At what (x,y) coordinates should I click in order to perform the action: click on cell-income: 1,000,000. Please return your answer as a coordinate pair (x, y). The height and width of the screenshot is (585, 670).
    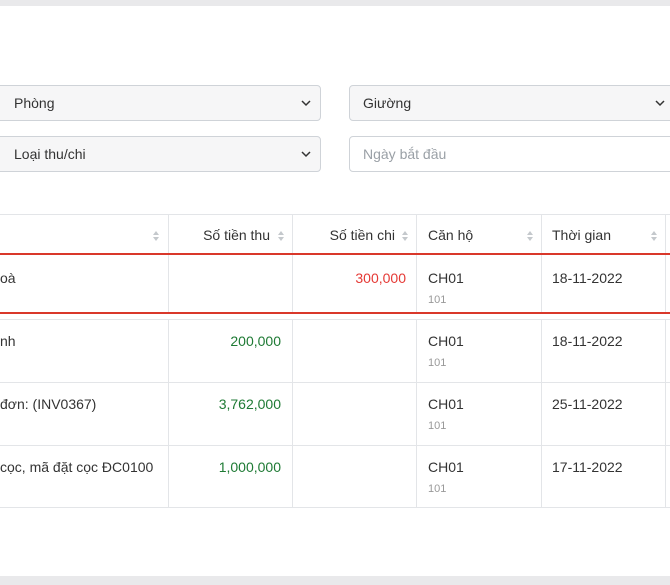
    Looking at the image, I should click on (249, 467).